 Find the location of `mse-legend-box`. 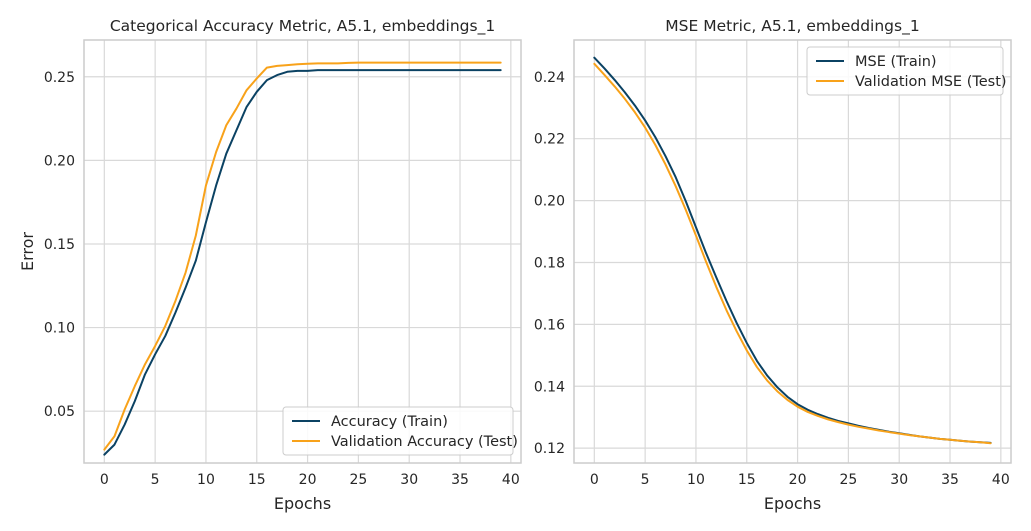

mse-legend-box is located at coordinates (905, 71).